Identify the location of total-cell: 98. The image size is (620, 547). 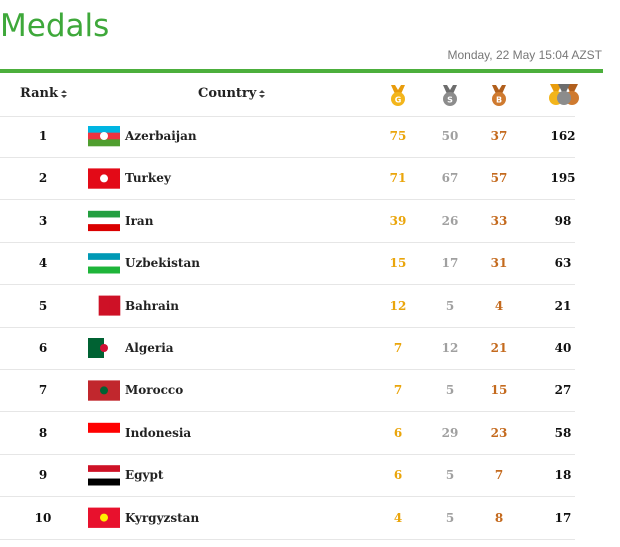
(563, 220).